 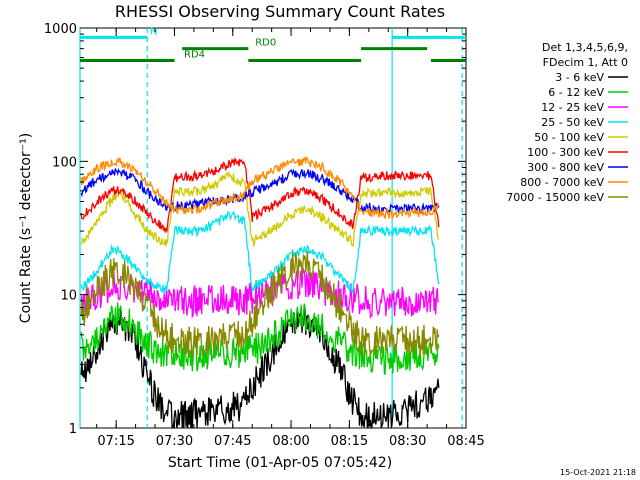 What do you see at coordinates (579, 77) in the screenshot?
I see `legend-entry-0: 3 - 6 keV` at bounding box center [579, 77].